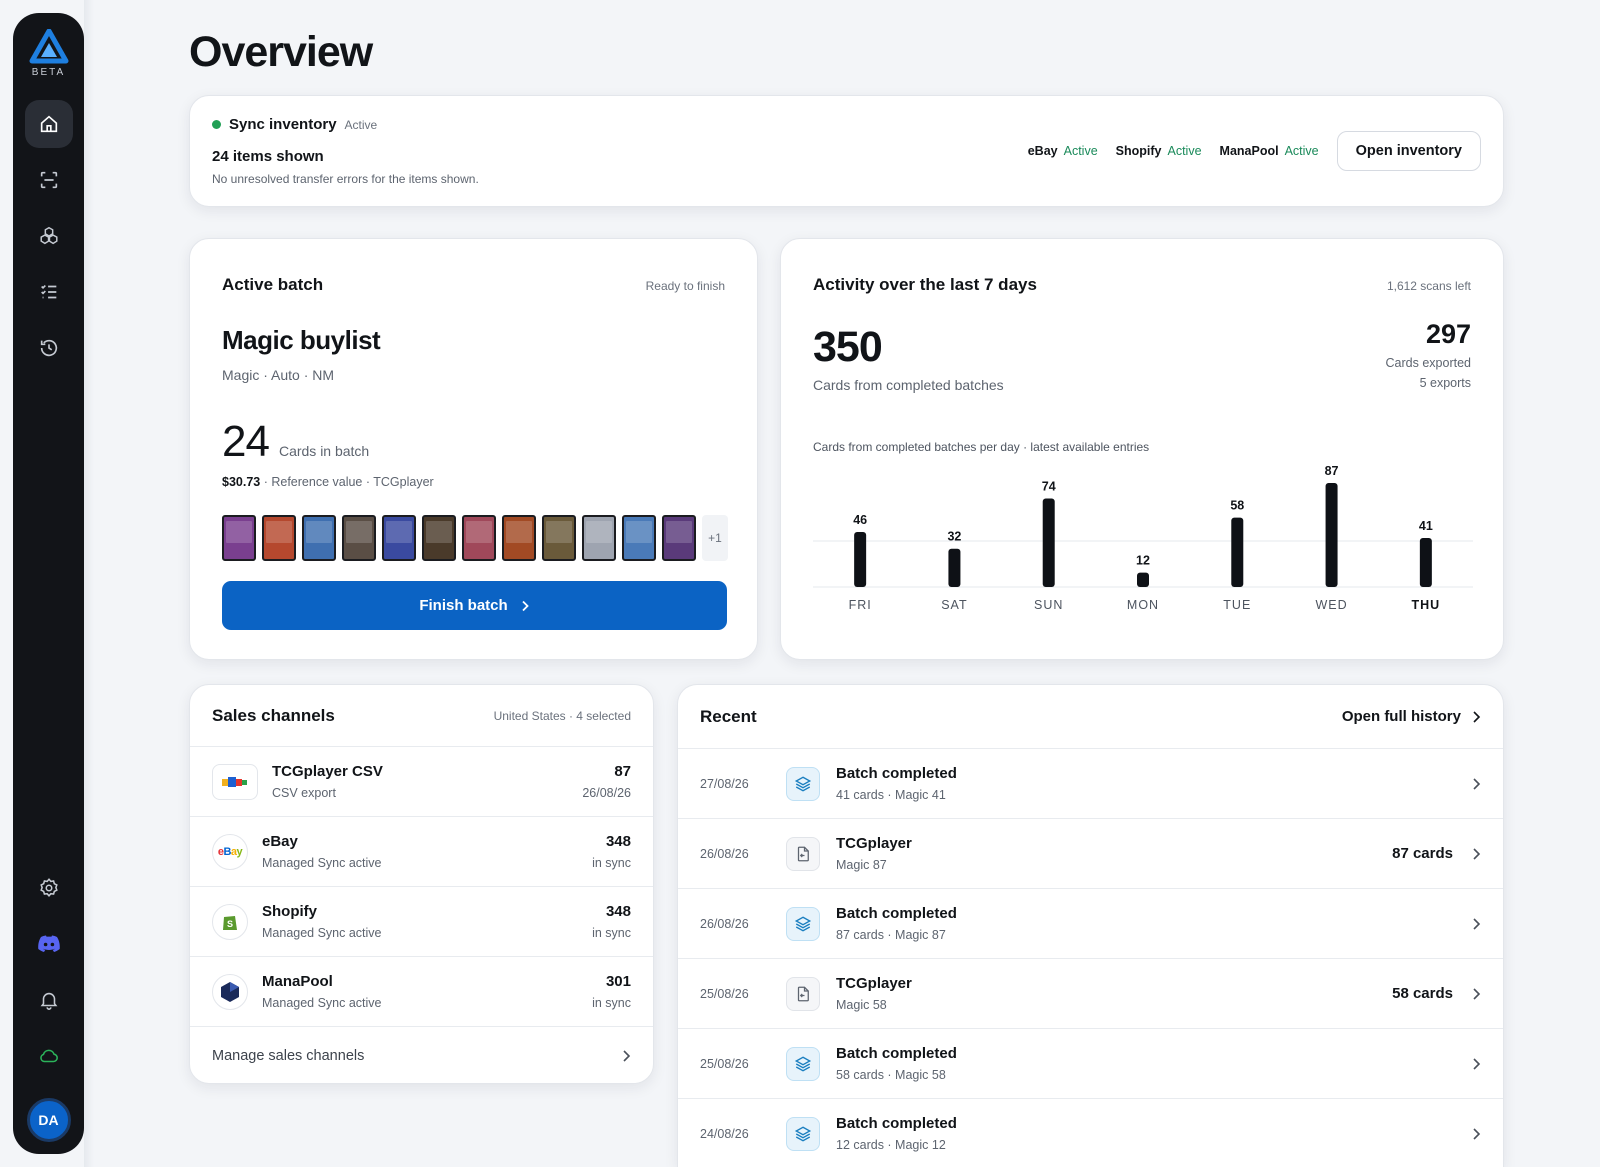  Describe the element at coordinates (724, 783) in the screenshot. I see `recent-date: 27/08/26` at that location.